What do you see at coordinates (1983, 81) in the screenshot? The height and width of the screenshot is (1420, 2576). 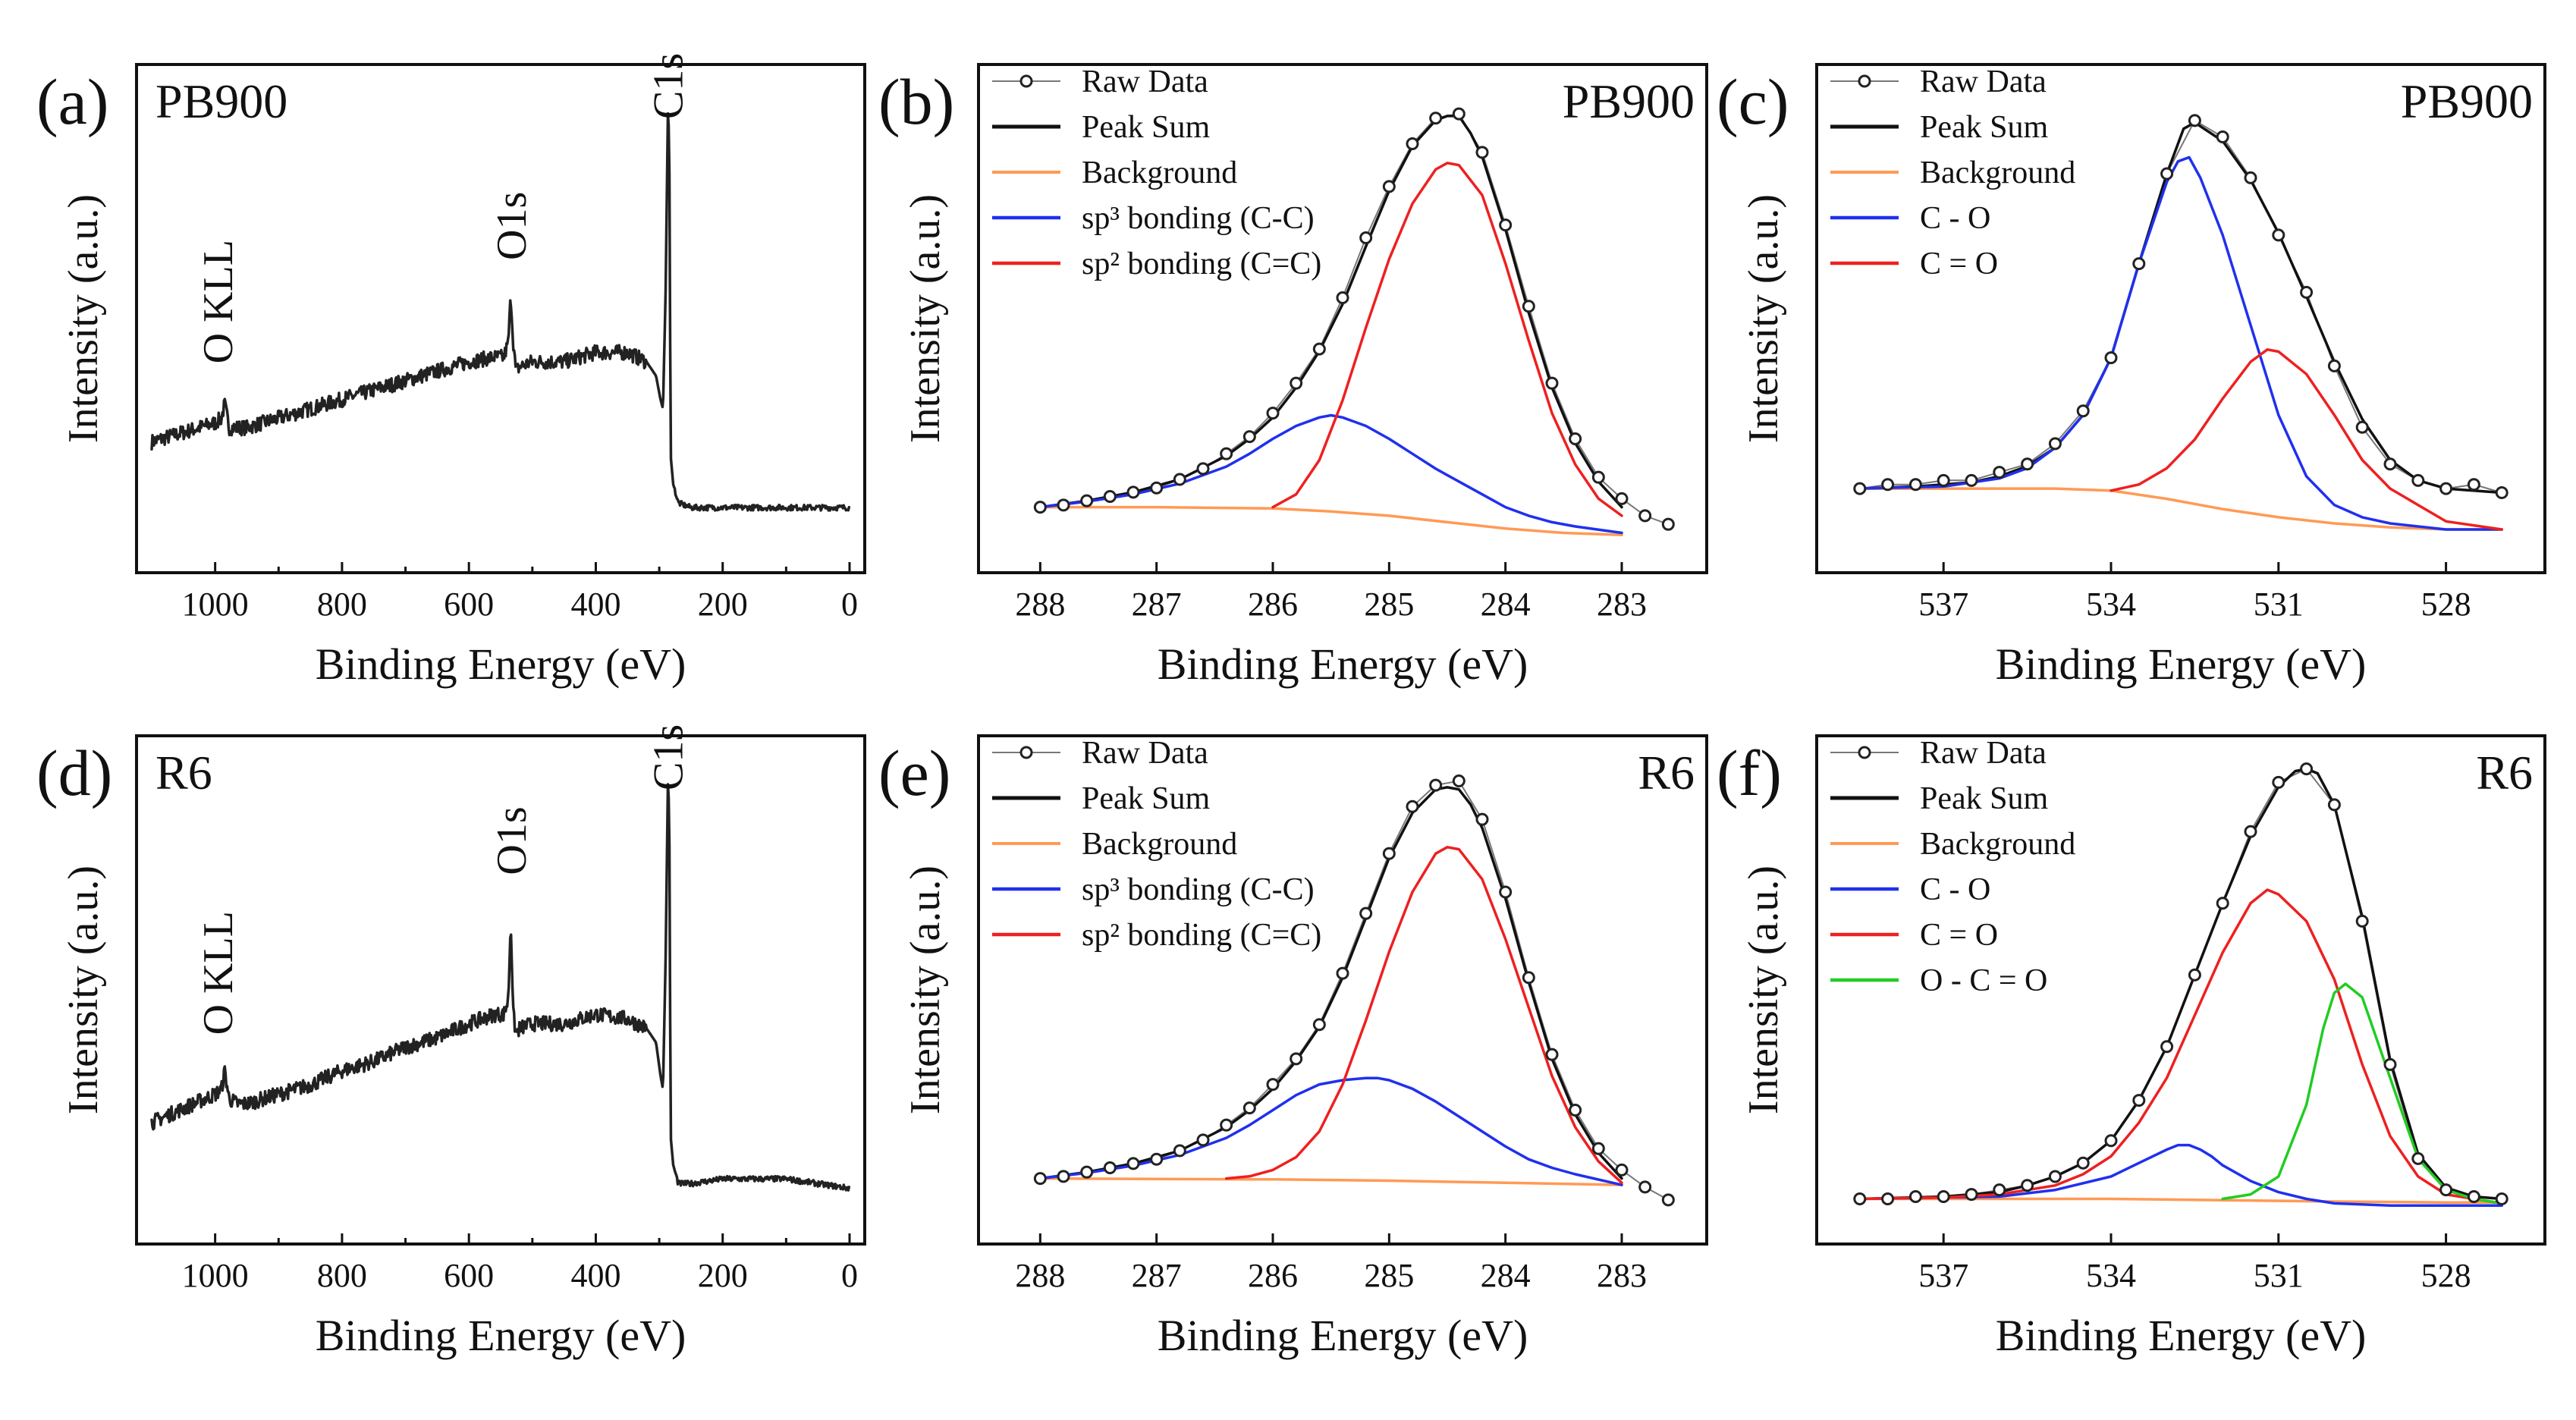 I see `legend-label: Raw Data` at bounding box center [1983, 81].